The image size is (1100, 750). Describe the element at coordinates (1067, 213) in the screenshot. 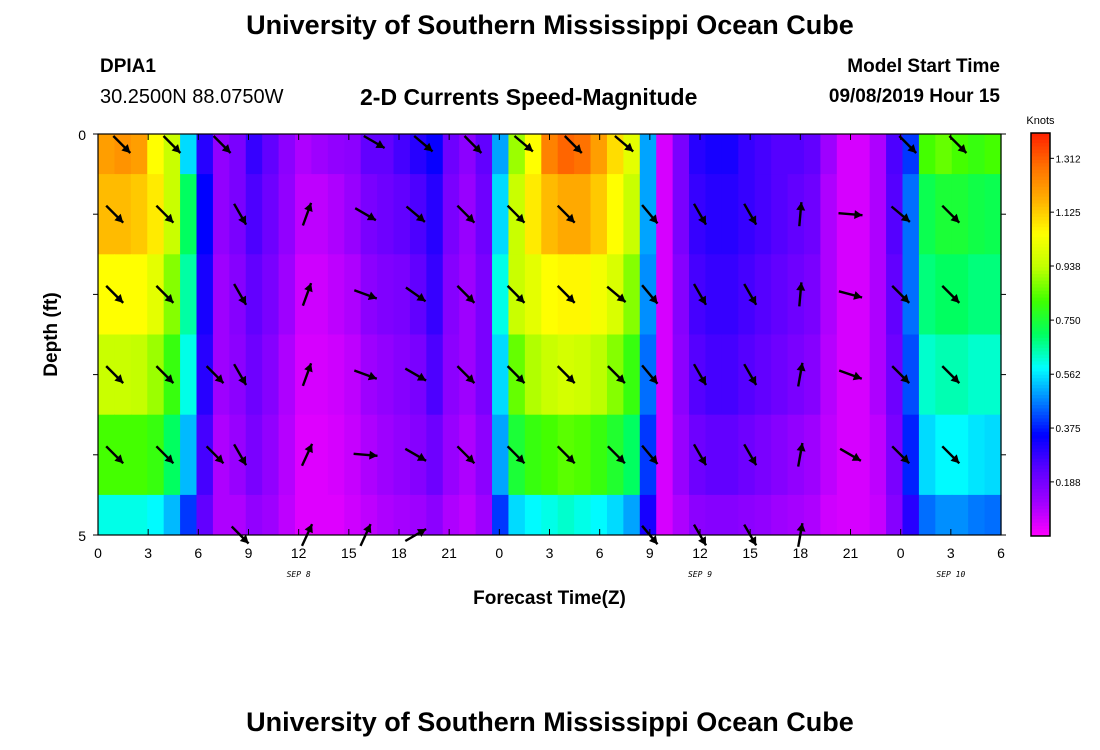

I see `colorbar-tick-label: 1.125` at that location.